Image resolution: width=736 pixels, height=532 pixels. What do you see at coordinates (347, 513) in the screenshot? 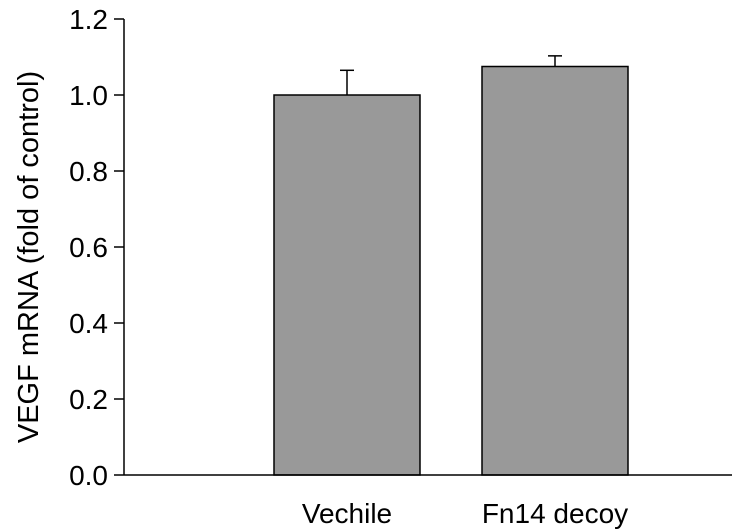
I see `category-label: Vechile` at bounding box center [347, 513].